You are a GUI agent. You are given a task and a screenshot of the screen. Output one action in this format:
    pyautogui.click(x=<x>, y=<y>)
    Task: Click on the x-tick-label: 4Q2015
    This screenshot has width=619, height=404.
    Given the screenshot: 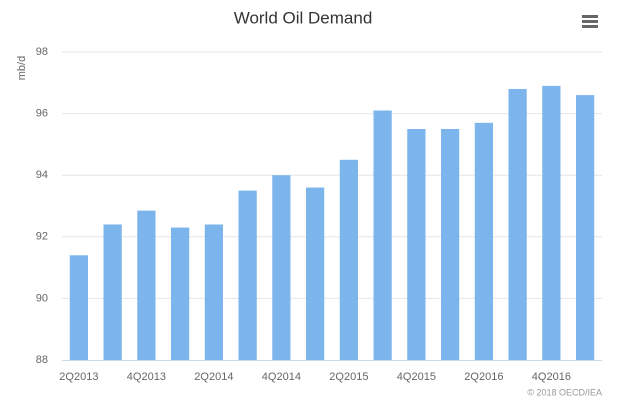 What is the action you would take?
    pyautogui.click(x=416, y=377)
    